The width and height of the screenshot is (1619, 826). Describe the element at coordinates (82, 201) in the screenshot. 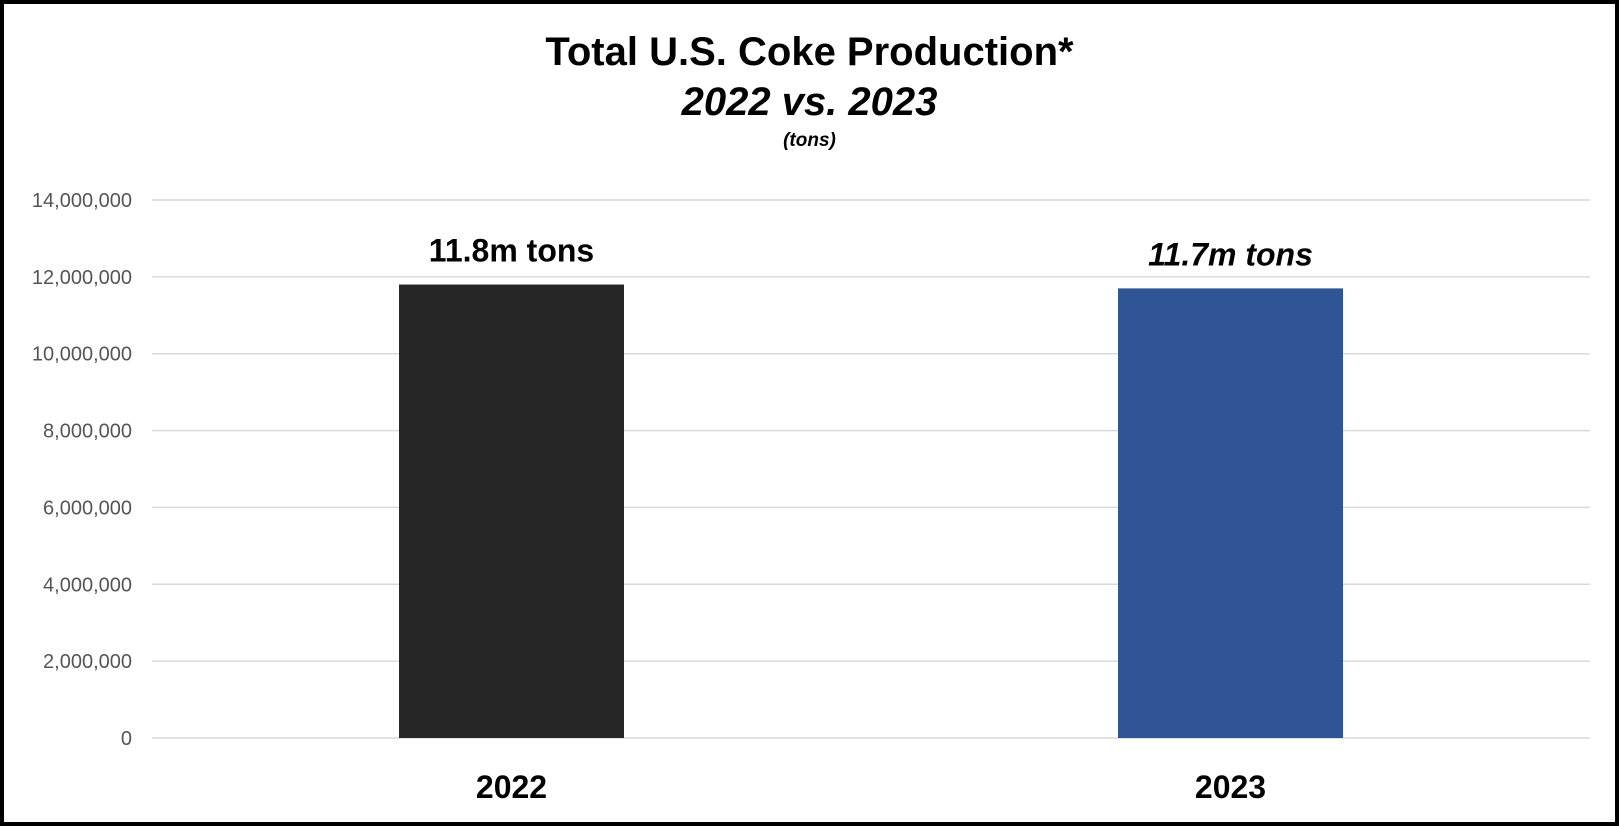

I see `y-tick-label: 14,000,000` at that location.